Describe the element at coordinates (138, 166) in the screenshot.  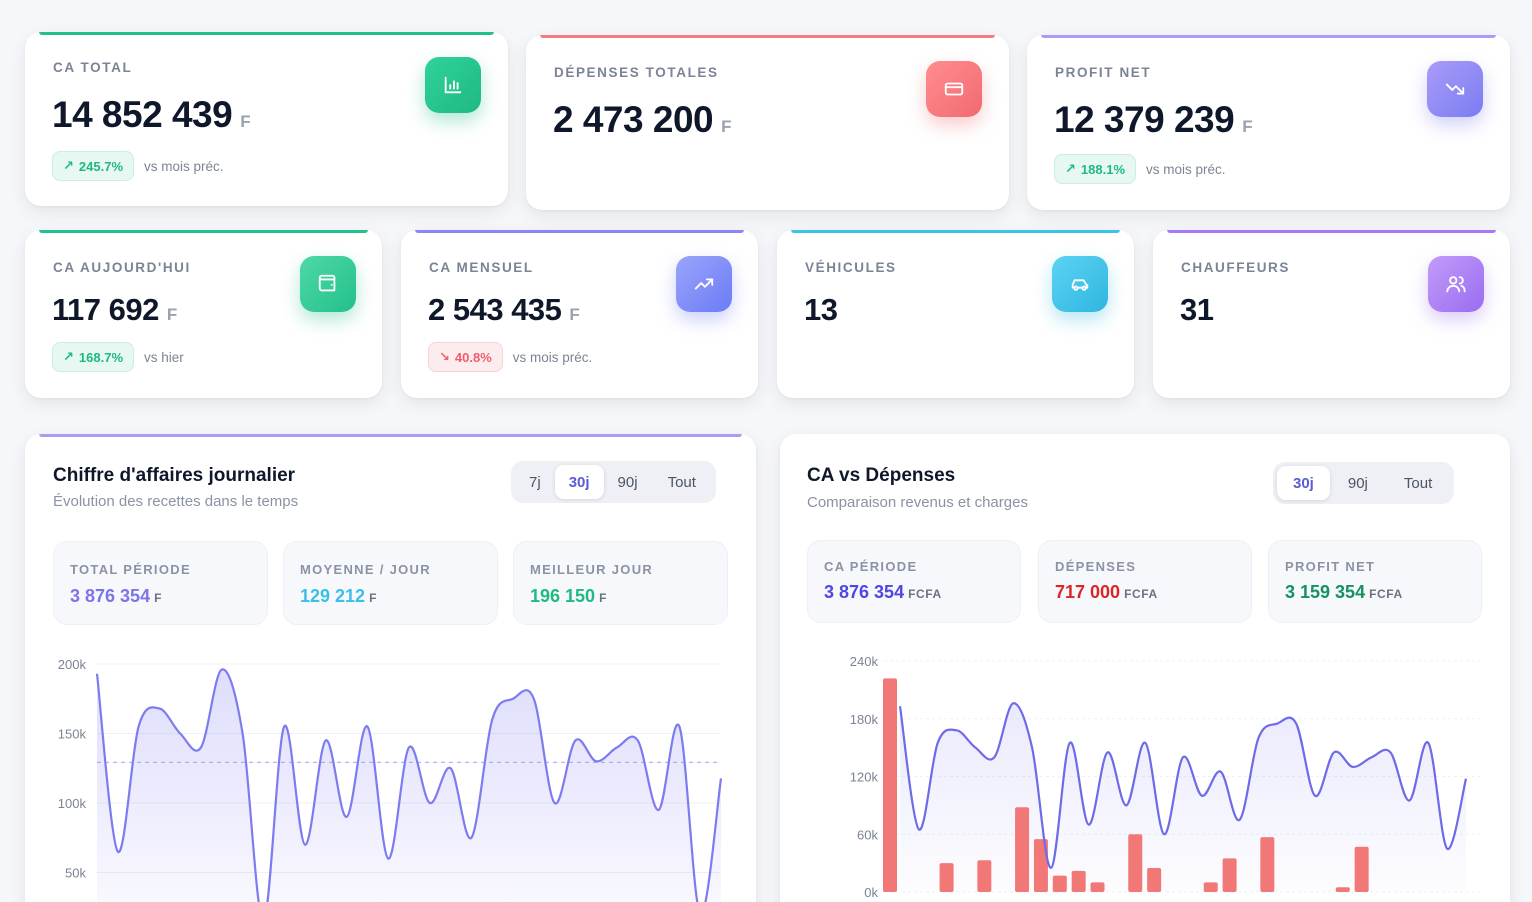
I see `kpi-trend: ↗ 245.7% vs mois préc.` at that location.